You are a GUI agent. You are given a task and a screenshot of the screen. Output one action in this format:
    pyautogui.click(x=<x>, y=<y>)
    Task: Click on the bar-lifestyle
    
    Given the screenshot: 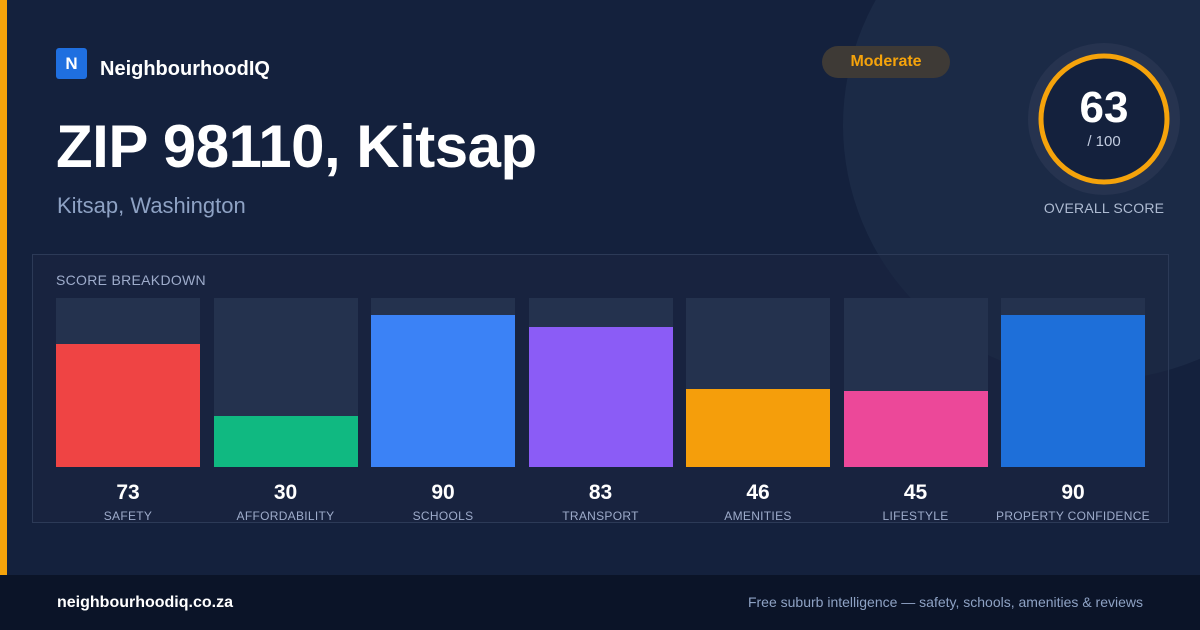 What is the action you would take?
    pyautogui.click(x=915, y=429)
    